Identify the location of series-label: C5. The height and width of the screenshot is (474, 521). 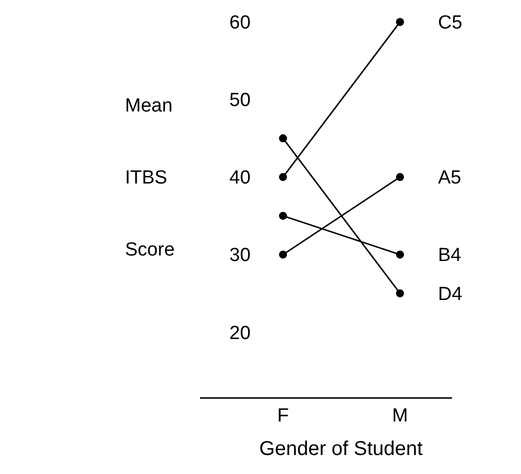
(450, 23).